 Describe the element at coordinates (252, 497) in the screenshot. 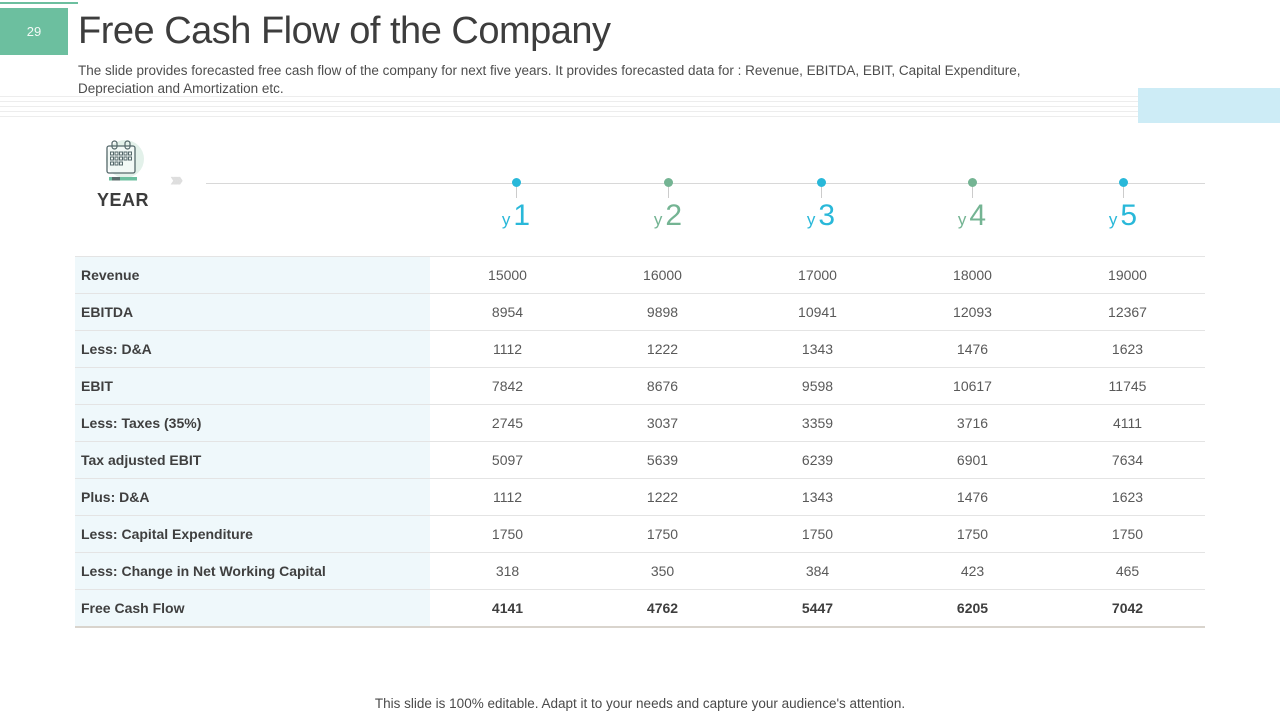

I see `row-label-cell: Plus: D&A` at that location.